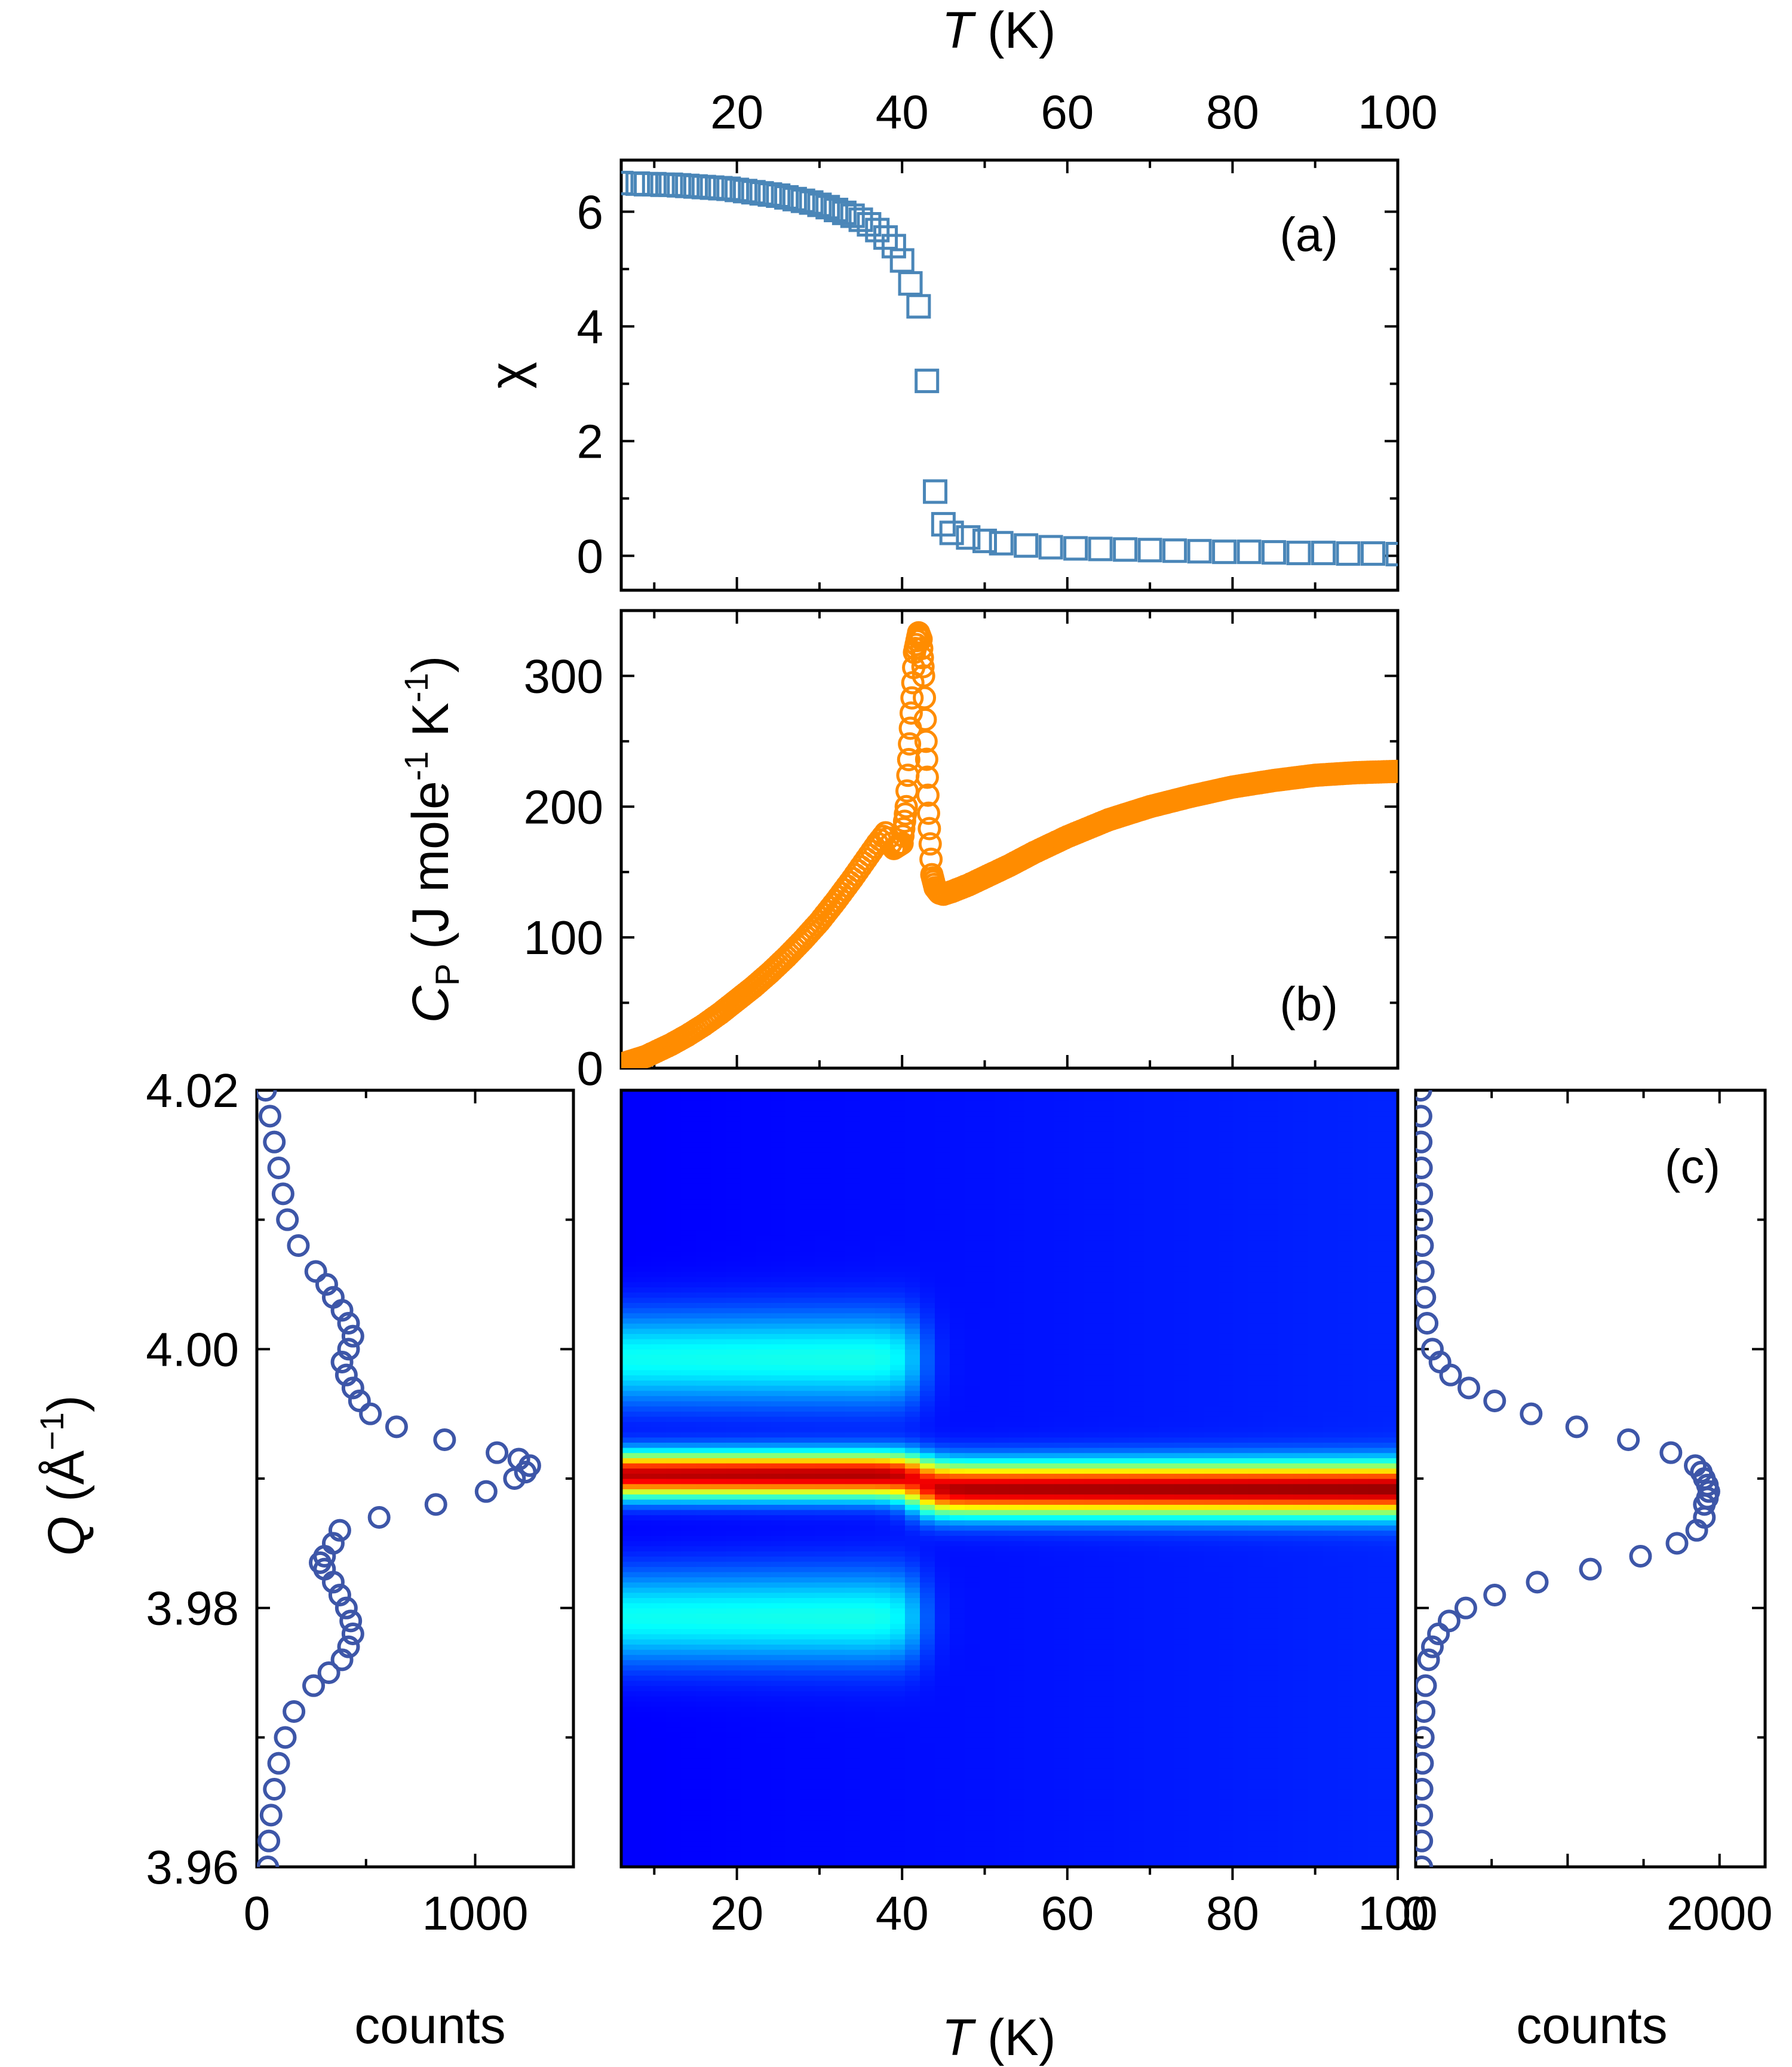 This screenshot has width=1792, height=2067. What do you see at coordinates (922, 648) in the screenshot?
I see `cp-point` at bounding box center [922, 648].